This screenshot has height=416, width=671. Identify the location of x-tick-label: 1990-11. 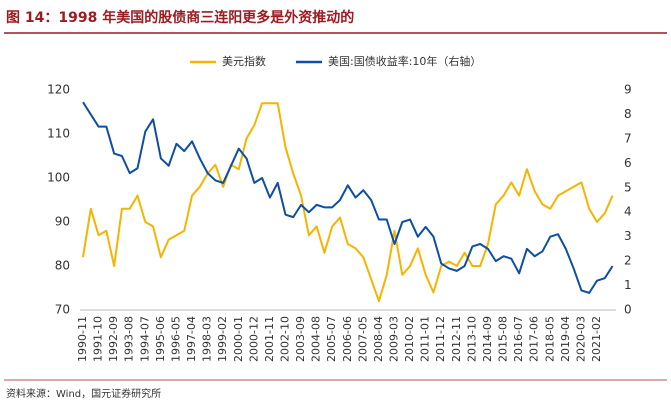
(82, 339).